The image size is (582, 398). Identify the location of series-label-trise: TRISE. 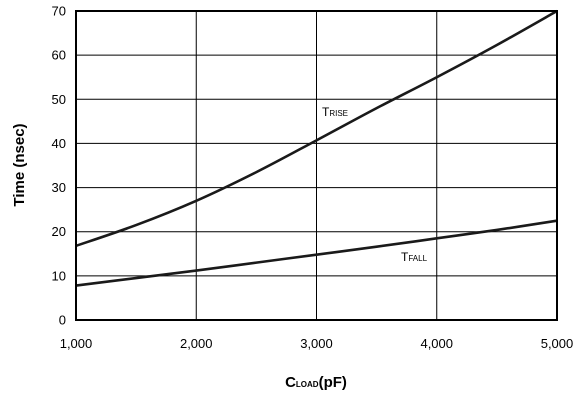
(335, 112).